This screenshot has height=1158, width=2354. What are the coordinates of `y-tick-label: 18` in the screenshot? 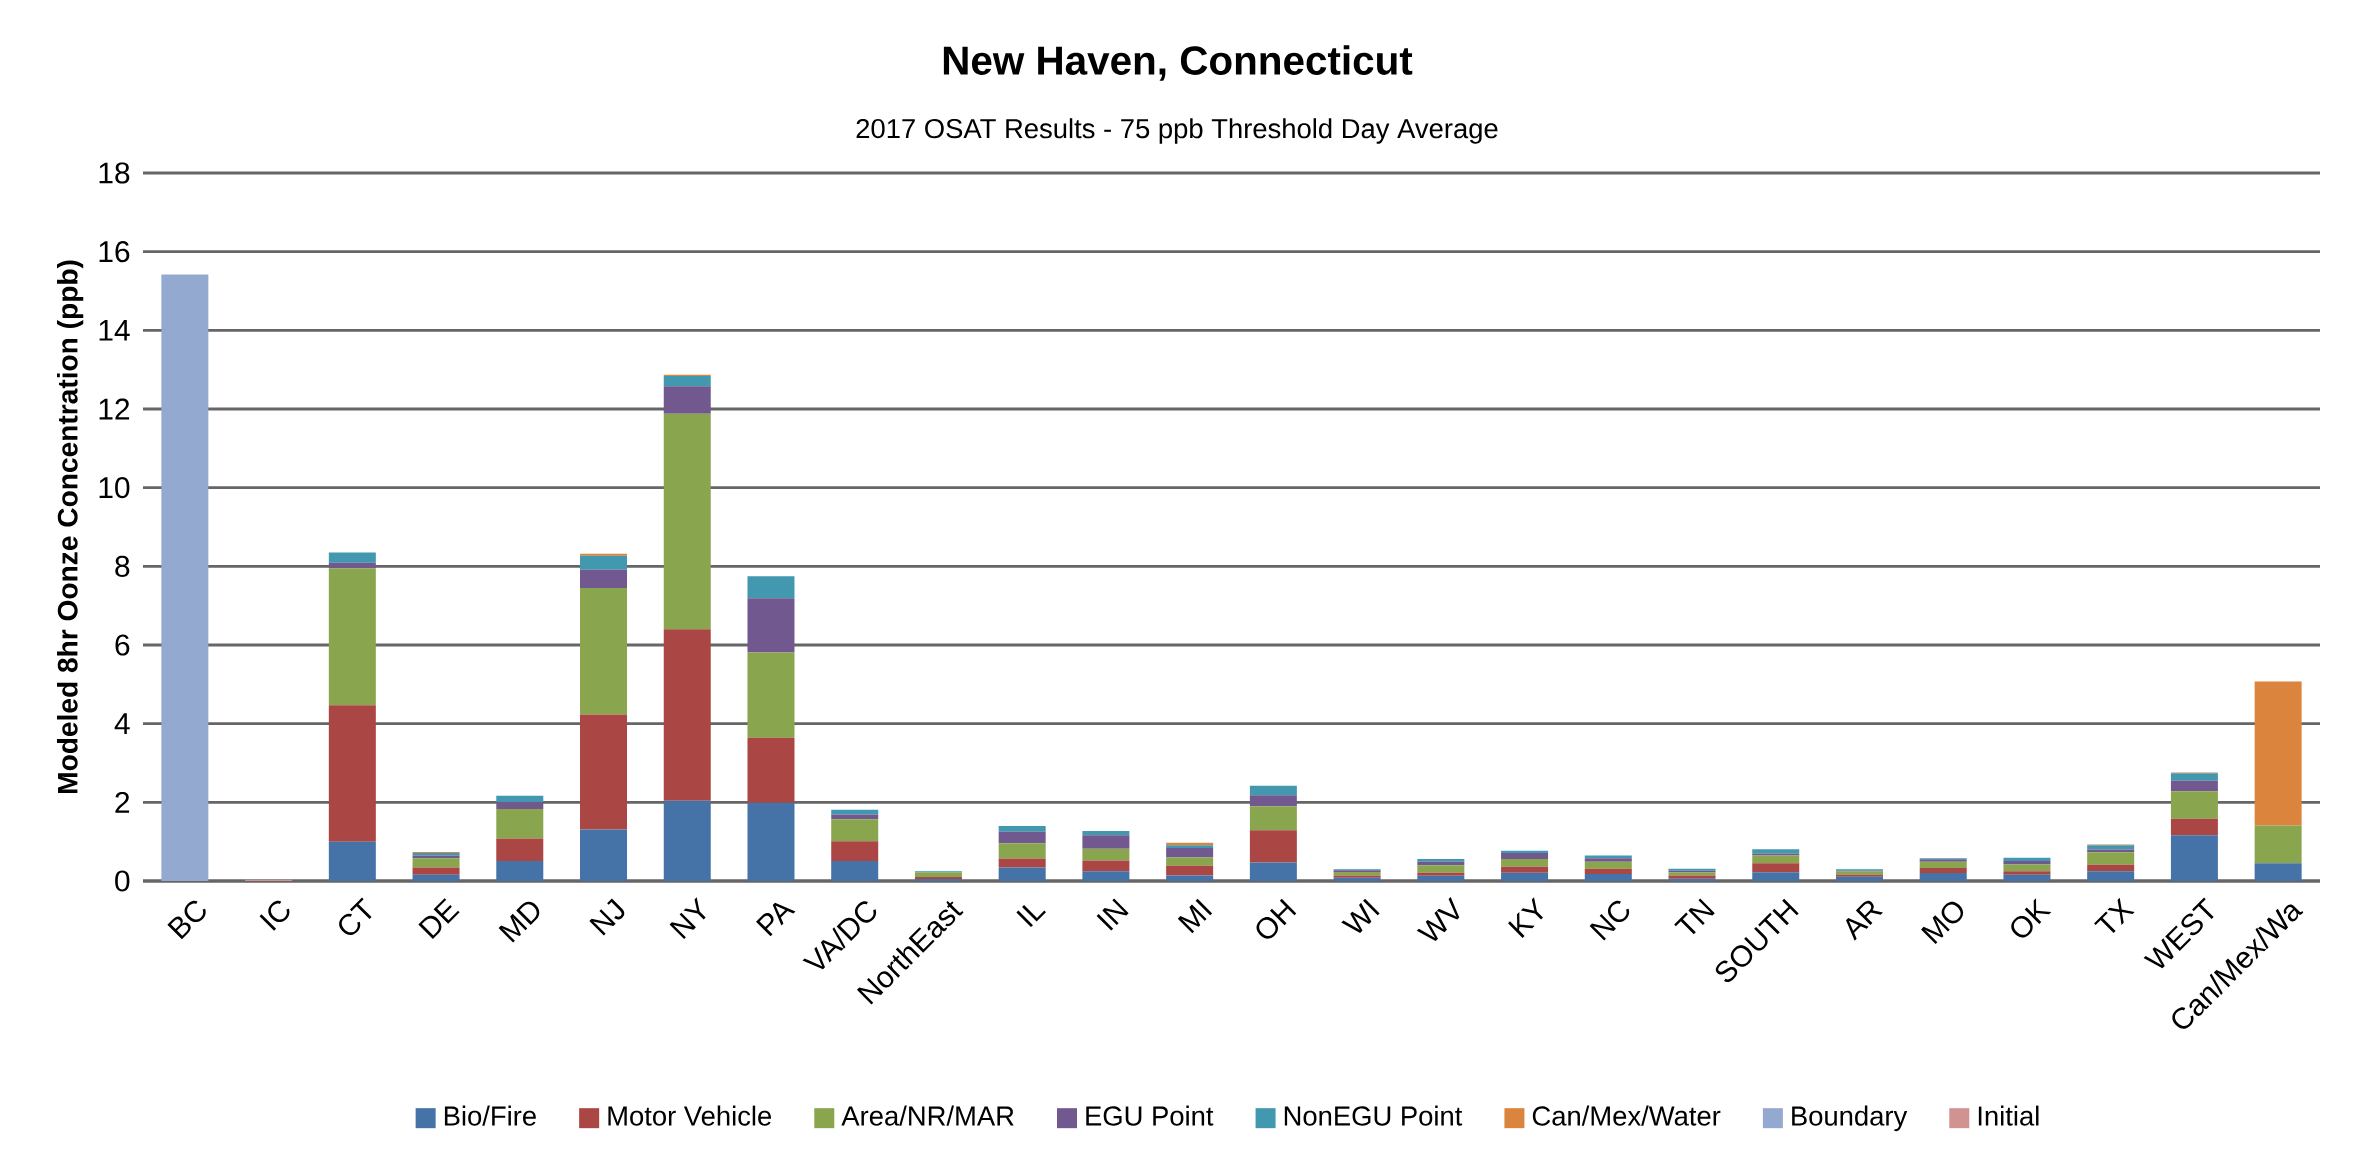 It's located at (114, 173).